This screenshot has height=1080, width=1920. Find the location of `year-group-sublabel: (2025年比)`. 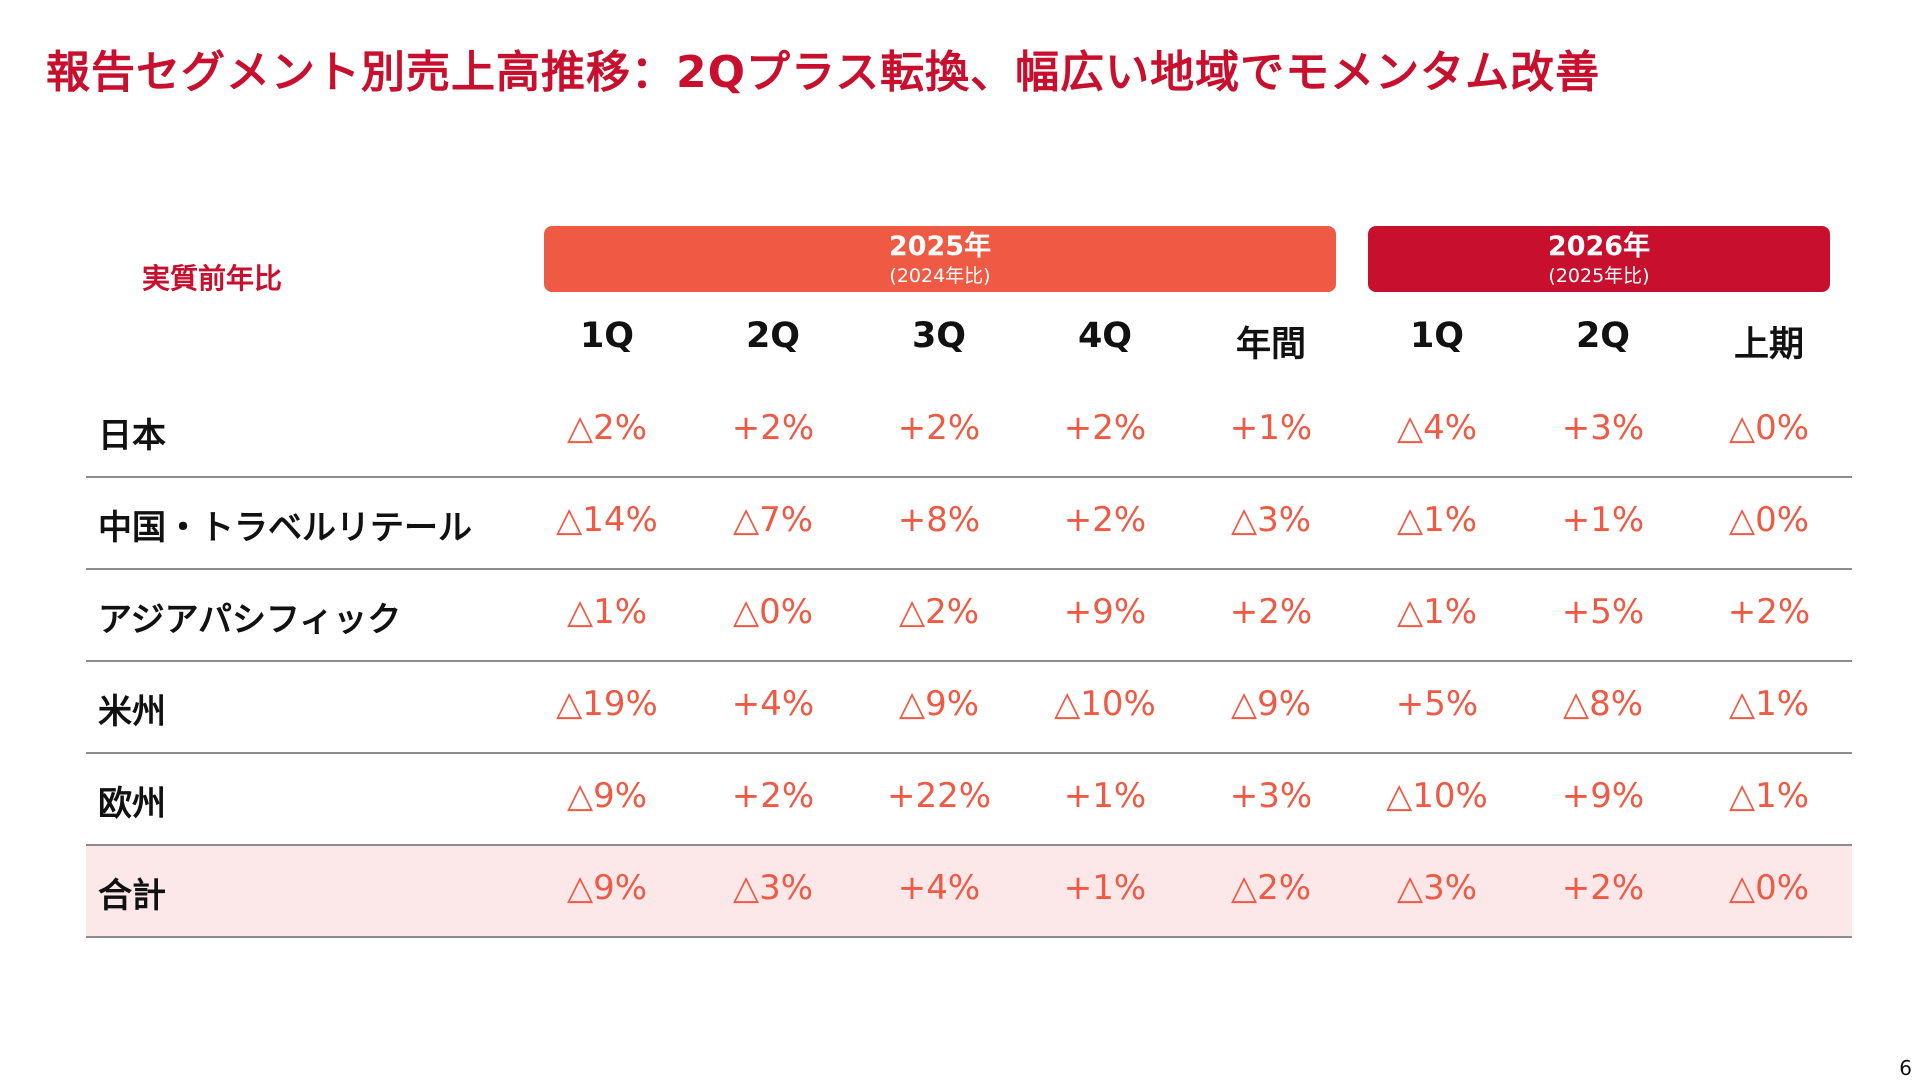

year-group-sublabel: (2025年比) is located at coordinates (1599, 276).